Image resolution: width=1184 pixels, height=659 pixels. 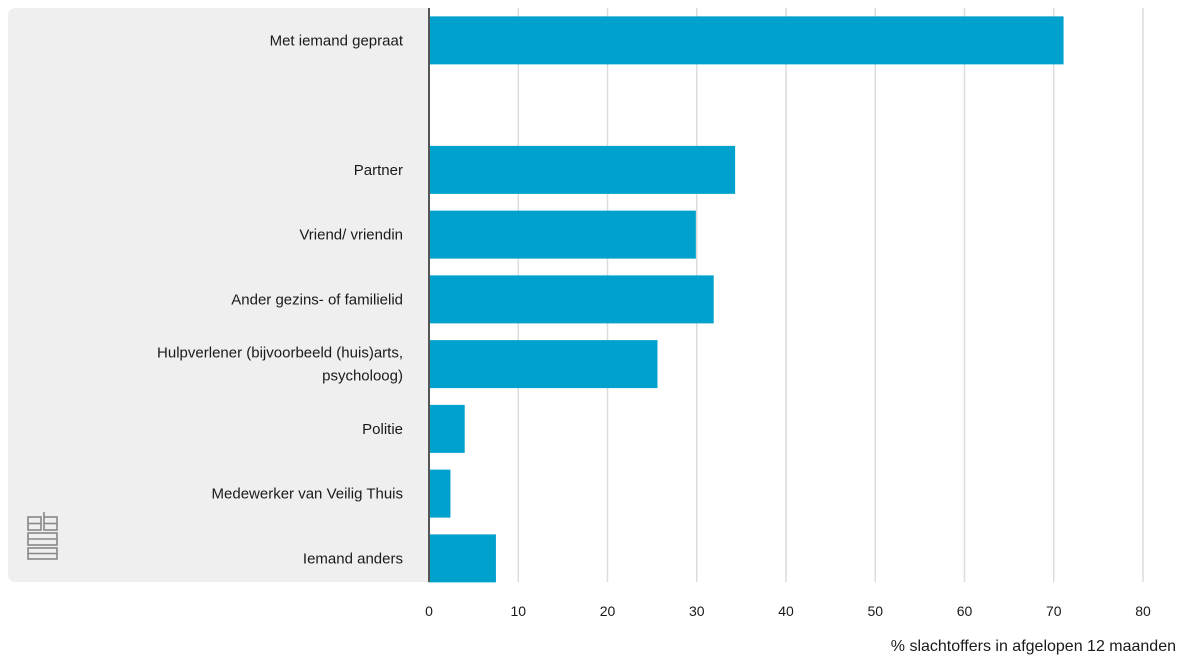 I want to click on x-tick-labels: 0 10 20 30 40 50 60 70 80, so click(x=788, y=611).